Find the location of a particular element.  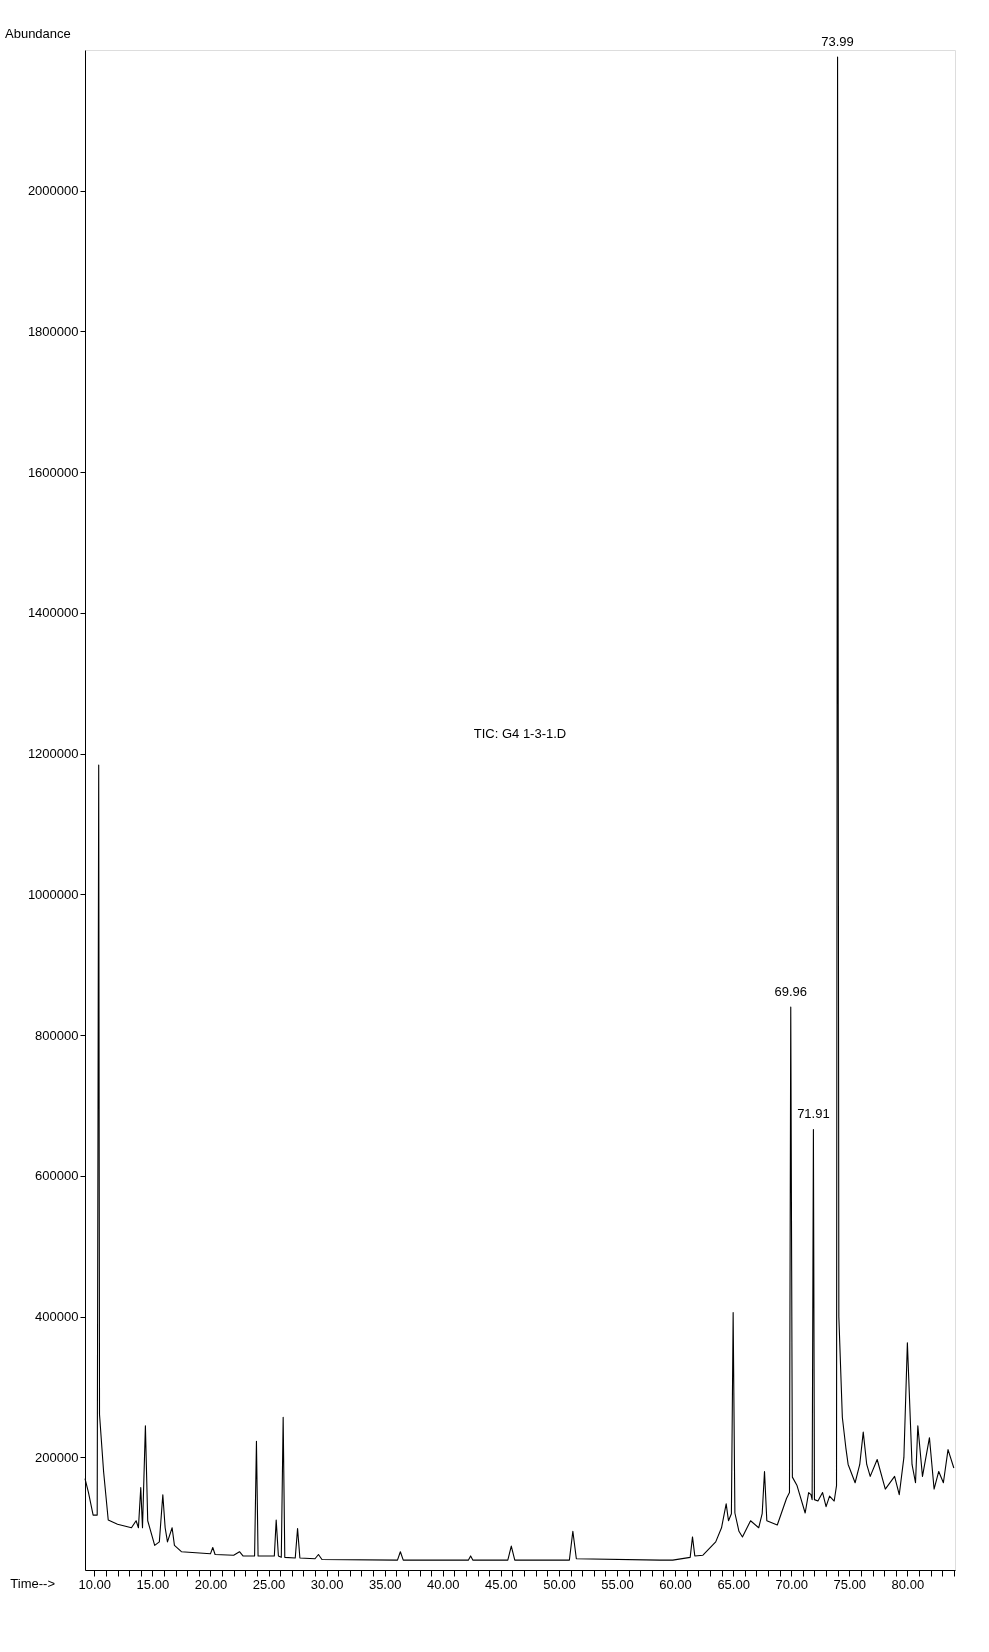

x-tick-label: 15.00 is located at coordinates (153, 1584).